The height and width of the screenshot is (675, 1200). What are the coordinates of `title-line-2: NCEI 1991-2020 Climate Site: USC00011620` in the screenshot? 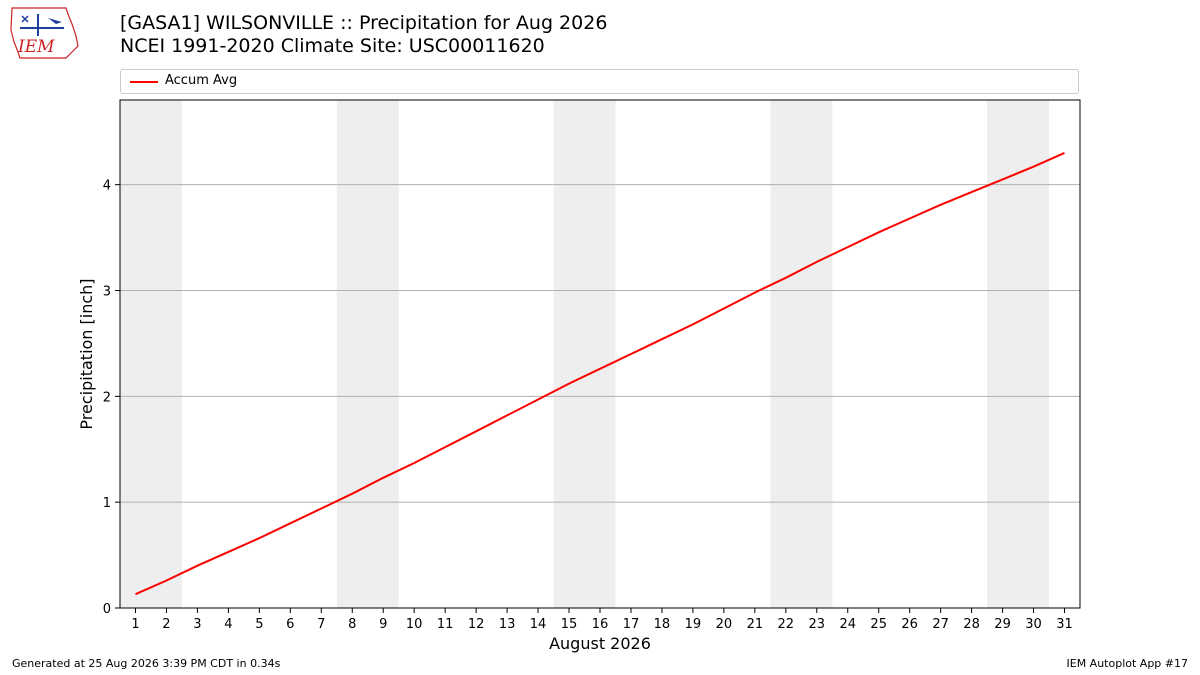 It's located at (332, 46).